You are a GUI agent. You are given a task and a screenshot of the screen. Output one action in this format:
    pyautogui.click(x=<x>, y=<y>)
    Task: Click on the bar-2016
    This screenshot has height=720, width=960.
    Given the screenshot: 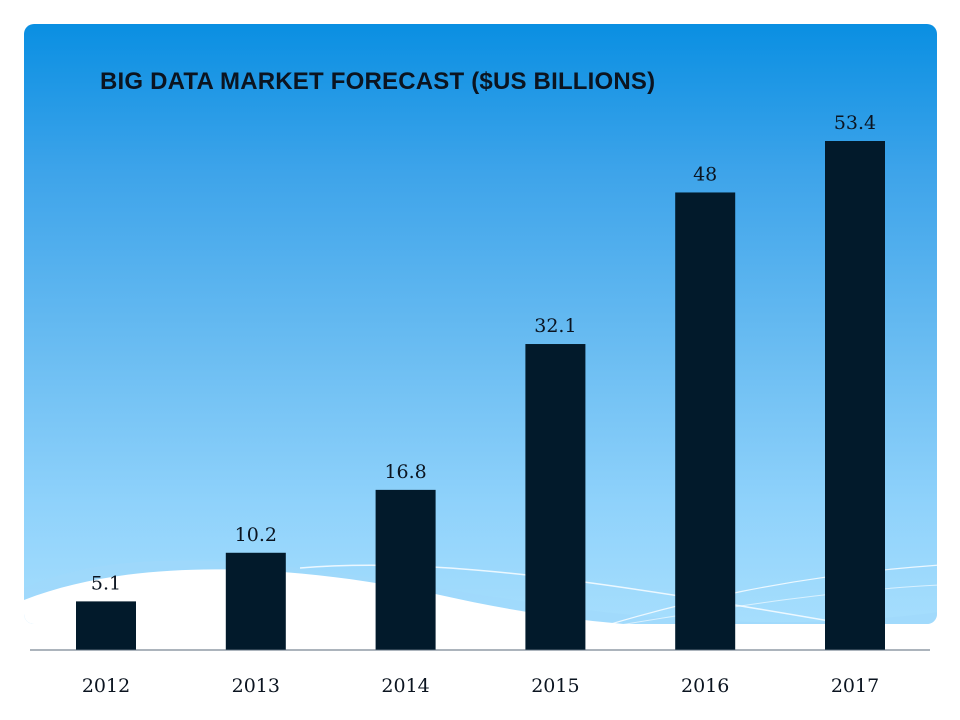 What is the action you would take?
    pyautogui.click(x=705, y=421)
    